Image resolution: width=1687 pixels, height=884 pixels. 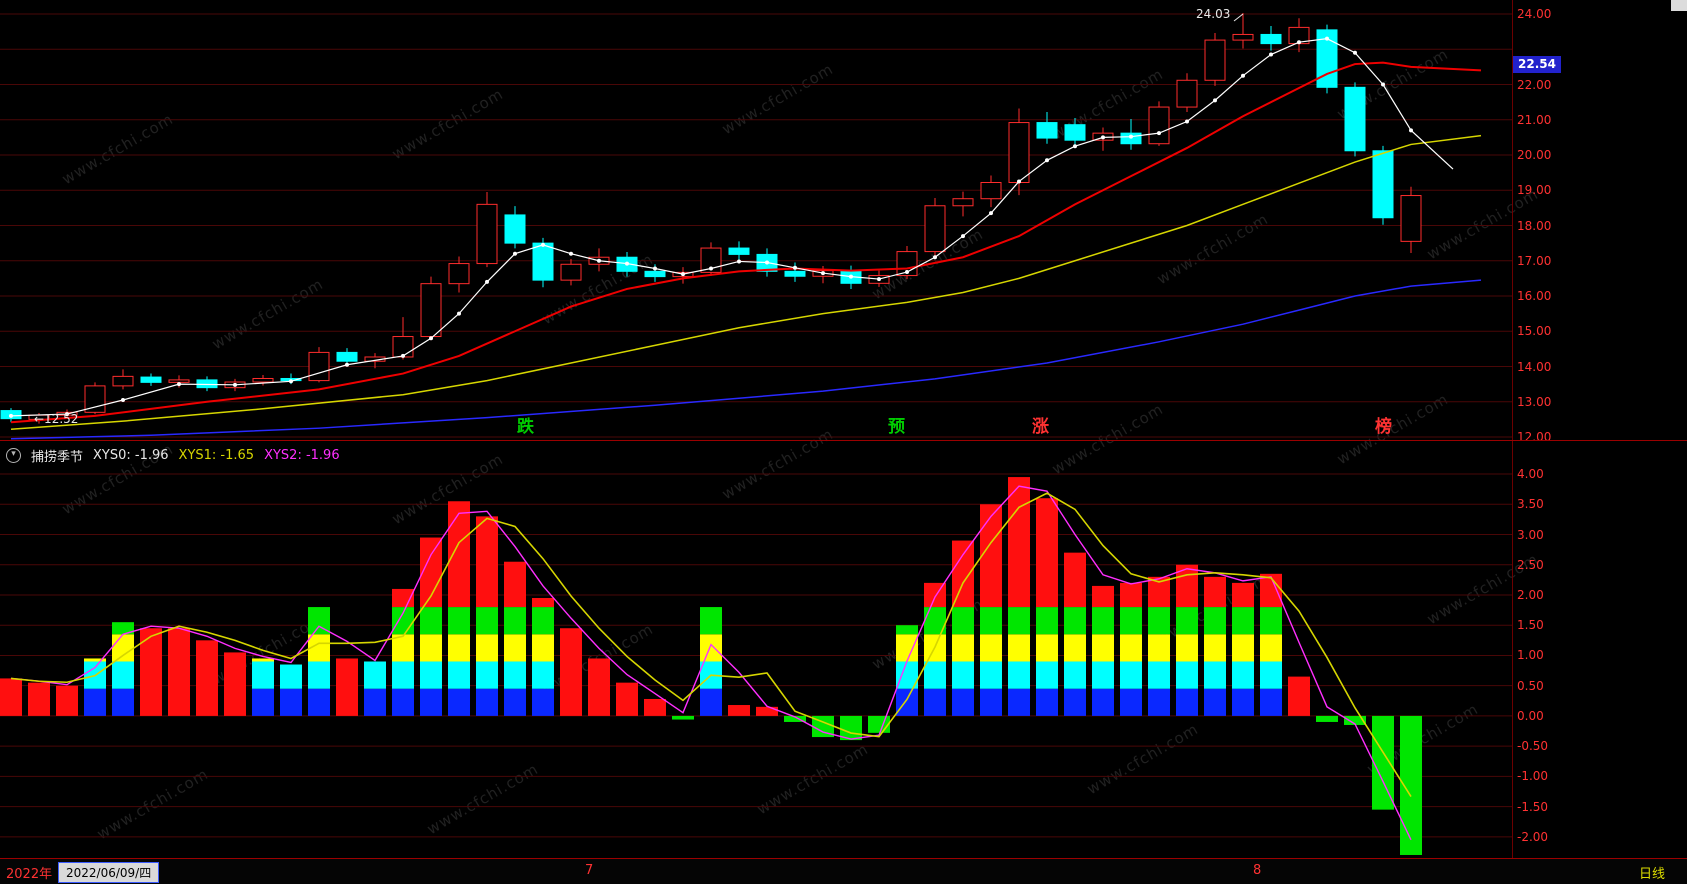 I want to click on indicator-title: 捕捞季节, so click(x=57, y=457).